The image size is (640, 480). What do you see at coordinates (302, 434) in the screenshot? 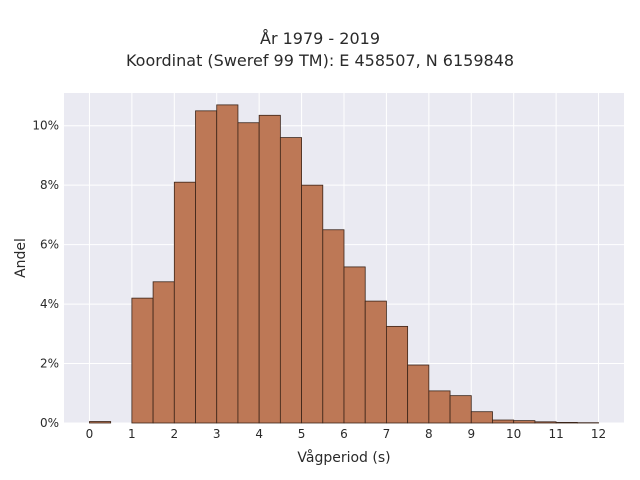
I see `x-tick-label: 5` at bounding box center [302, 434].